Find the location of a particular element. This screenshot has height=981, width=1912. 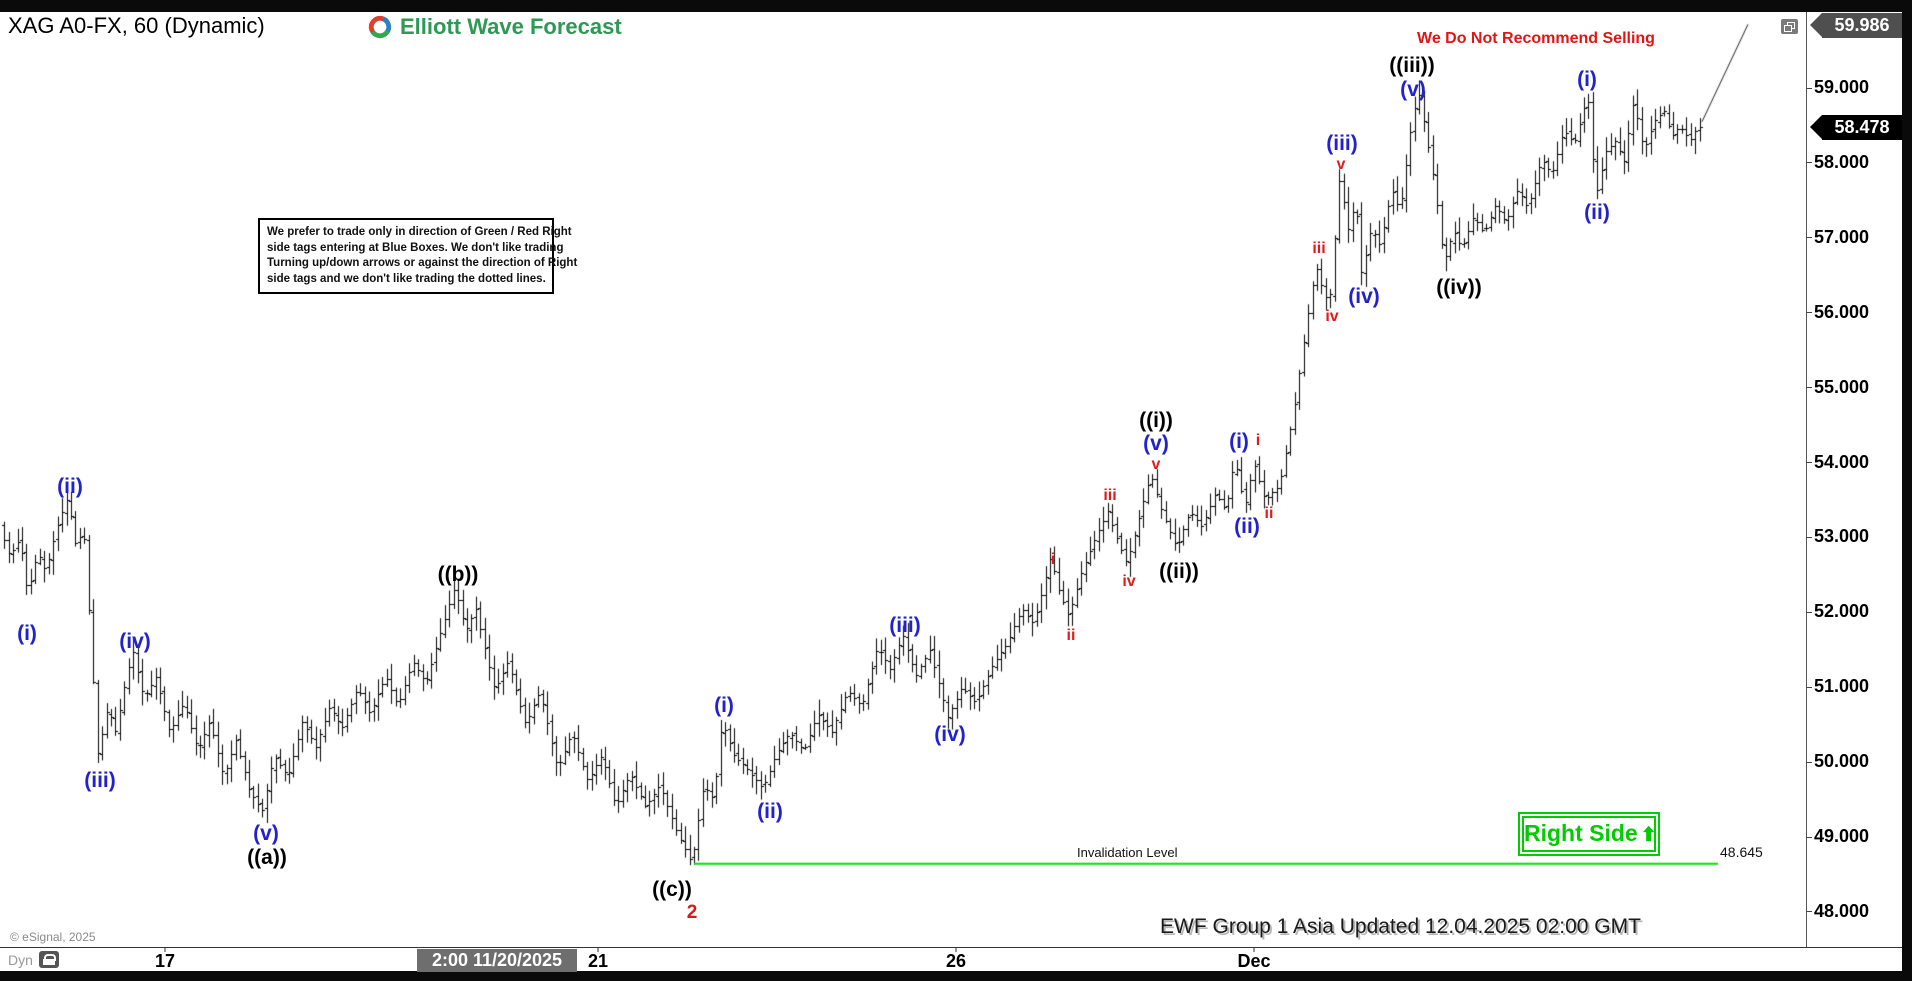

brand-swirl-icon is located at coordinates (380, 27).